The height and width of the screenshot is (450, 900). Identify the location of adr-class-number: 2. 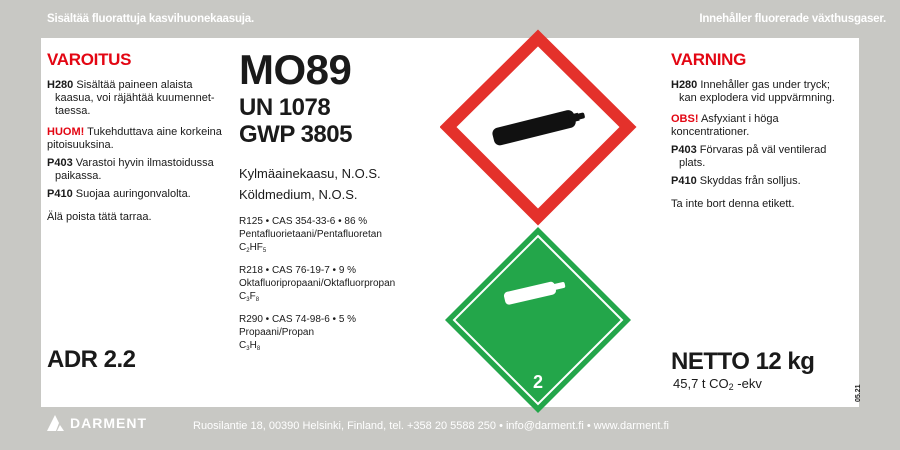
(538, 382).